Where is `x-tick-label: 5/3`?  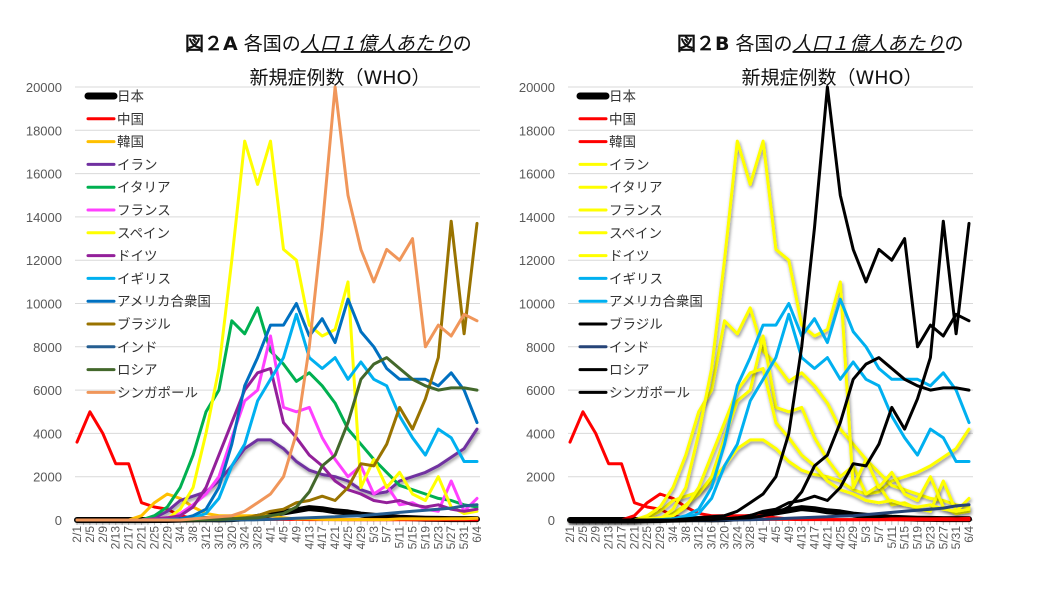
x-tick-label: 5/3 is located at coordinates (866, 534).